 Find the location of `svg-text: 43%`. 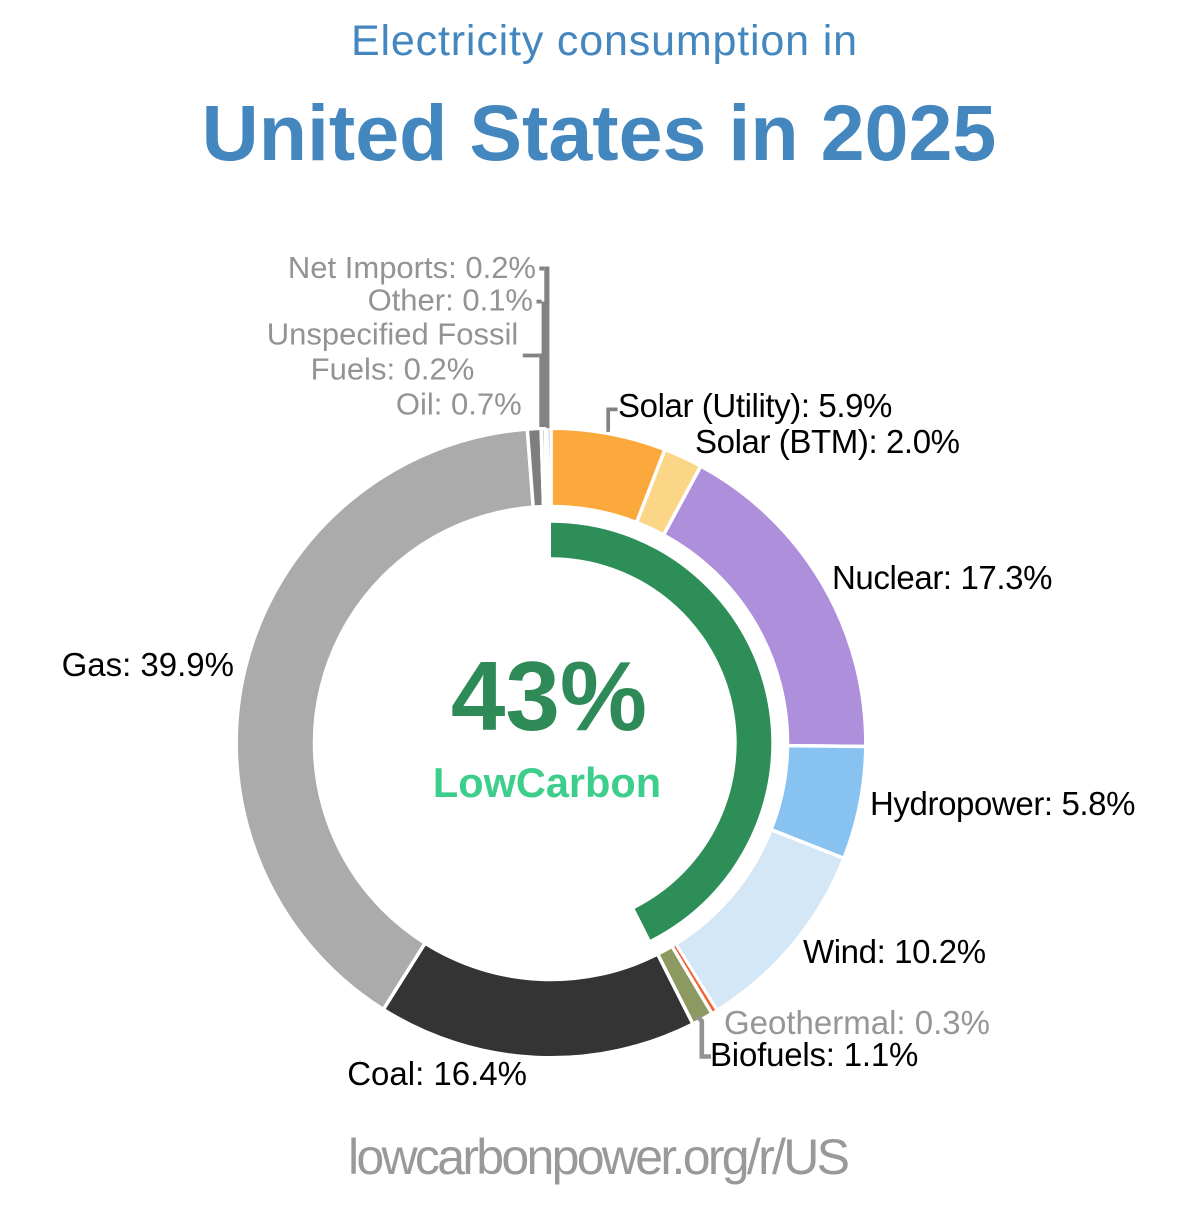

svg-text: 43% is located at coordinates (549, 696).